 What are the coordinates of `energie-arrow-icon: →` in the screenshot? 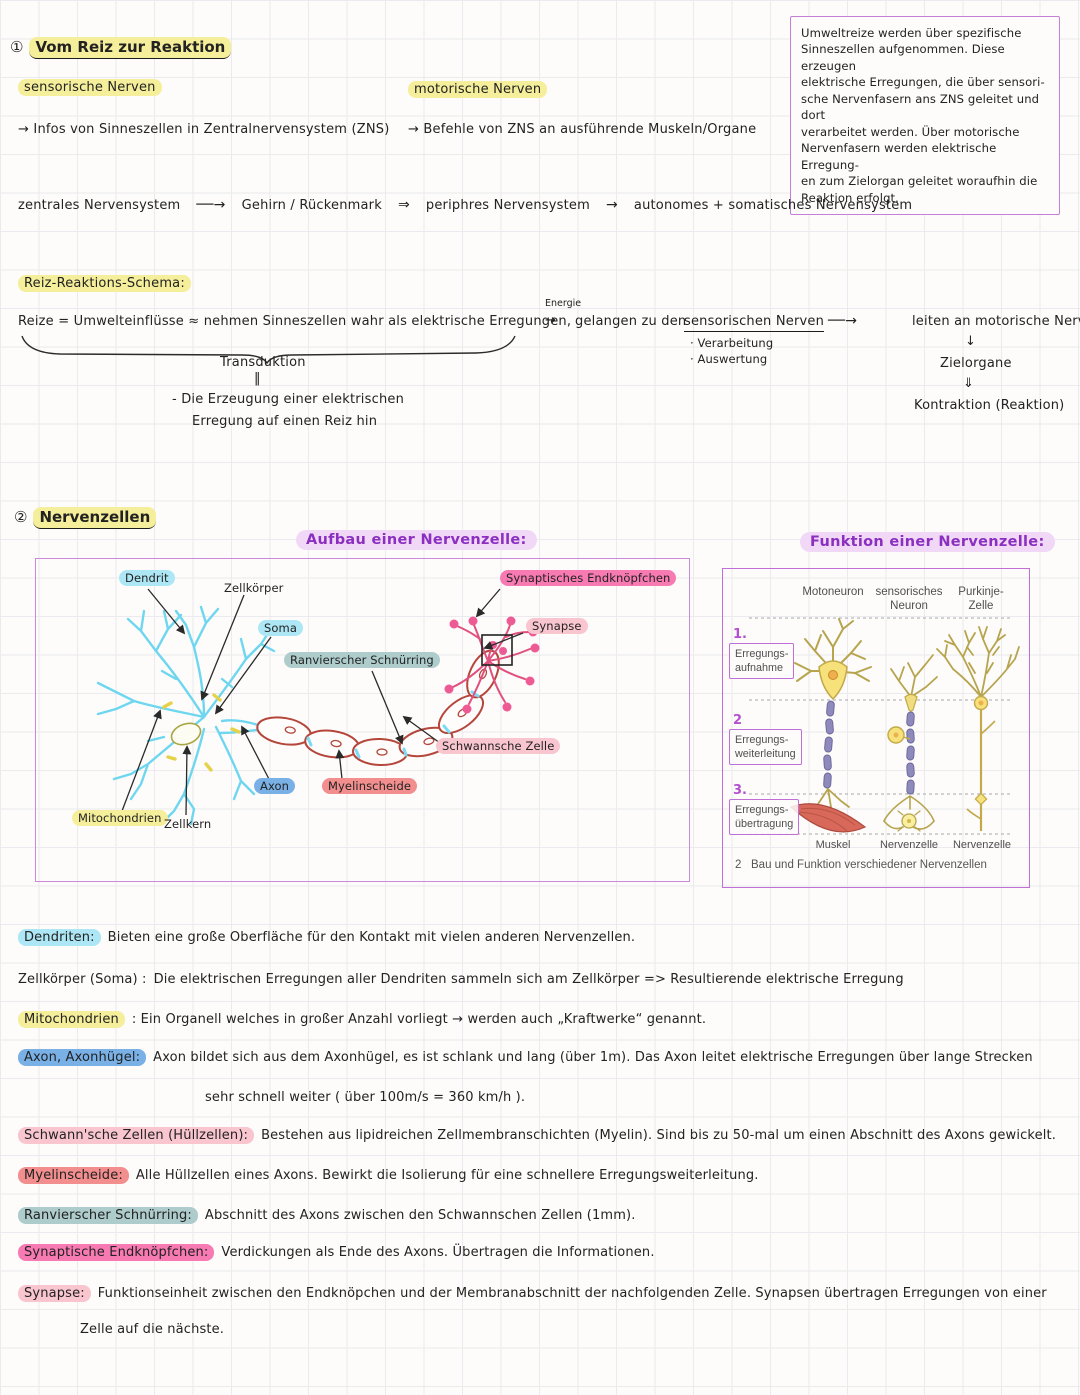 It's located at (551, 320).